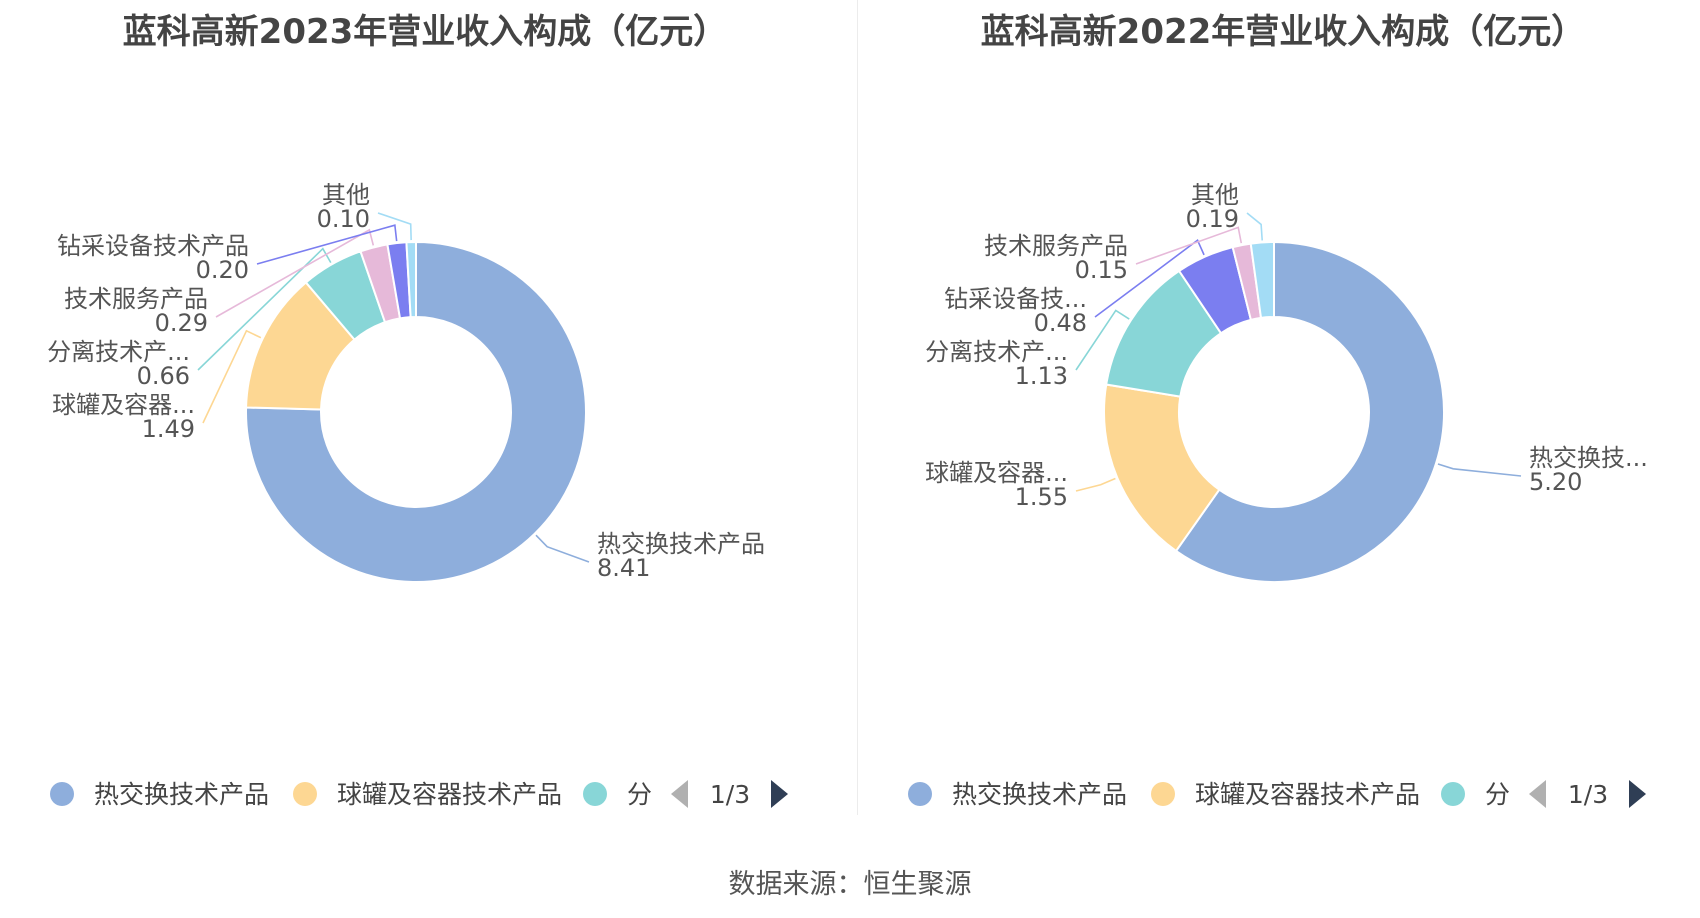 The width and height of the screenshot is (1700, 918). I want to click on data-source-note: 数据来源：恒生聚源, so click(850, 884).